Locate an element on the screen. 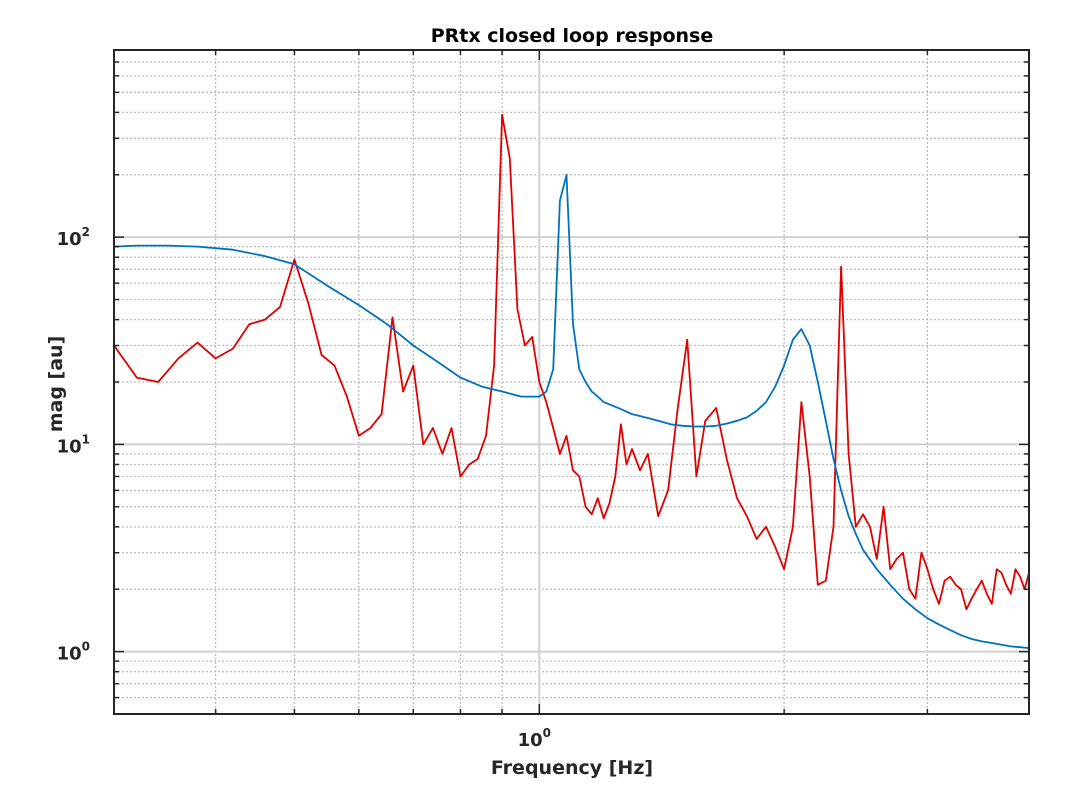 This screenshot has height=790, width=1090. x-tick-label: 100 is located at coordinates (534, 738).